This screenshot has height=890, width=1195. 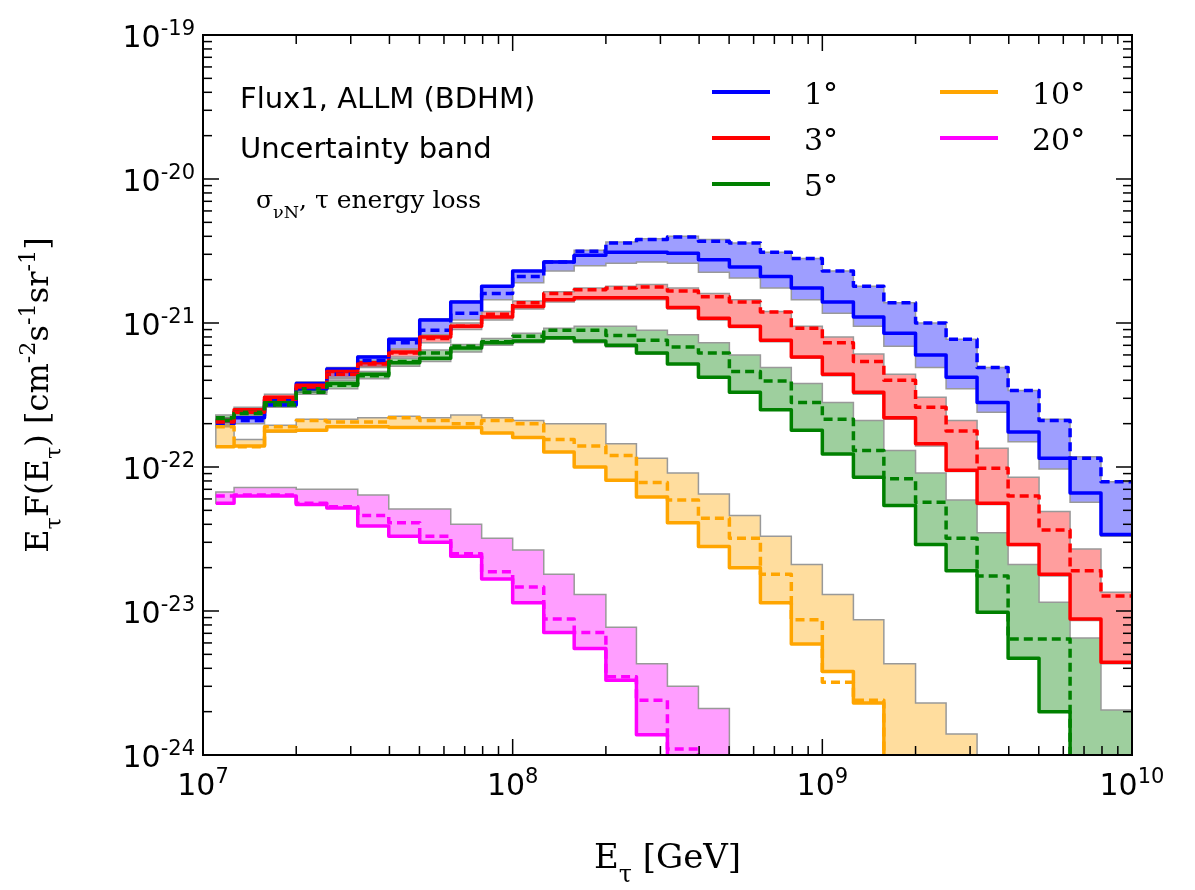 I want to click on y-tick-label: 10$^{-20}$, so click(x=158, y=179).